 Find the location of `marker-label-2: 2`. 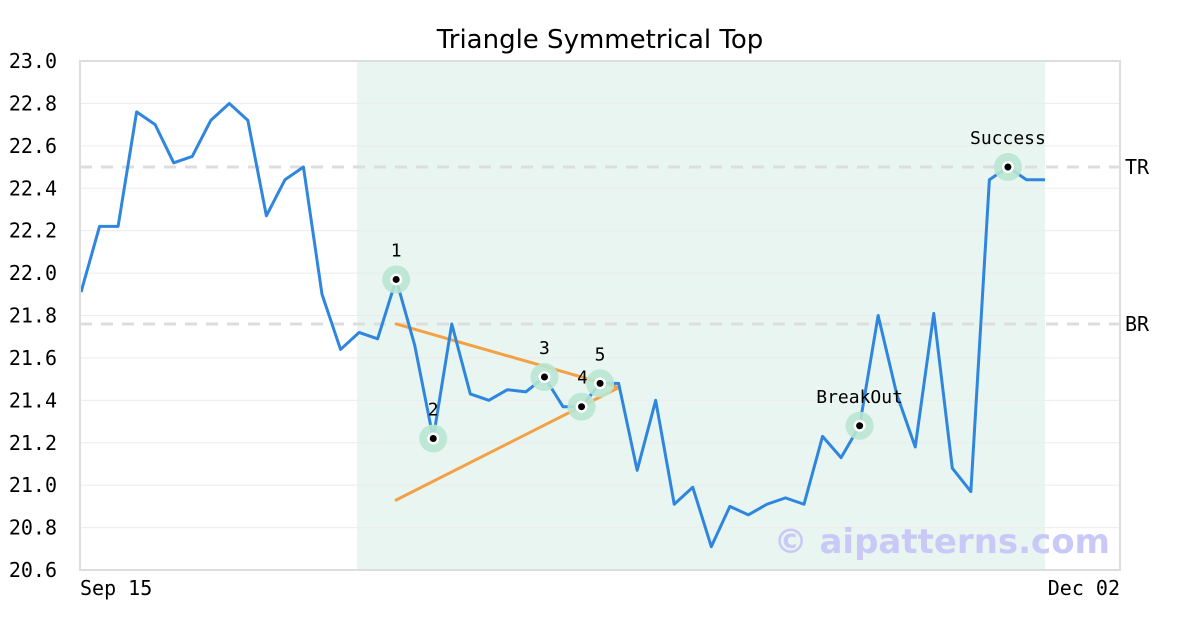

marker-label-2: 2 is located at coordinates (433, 410).